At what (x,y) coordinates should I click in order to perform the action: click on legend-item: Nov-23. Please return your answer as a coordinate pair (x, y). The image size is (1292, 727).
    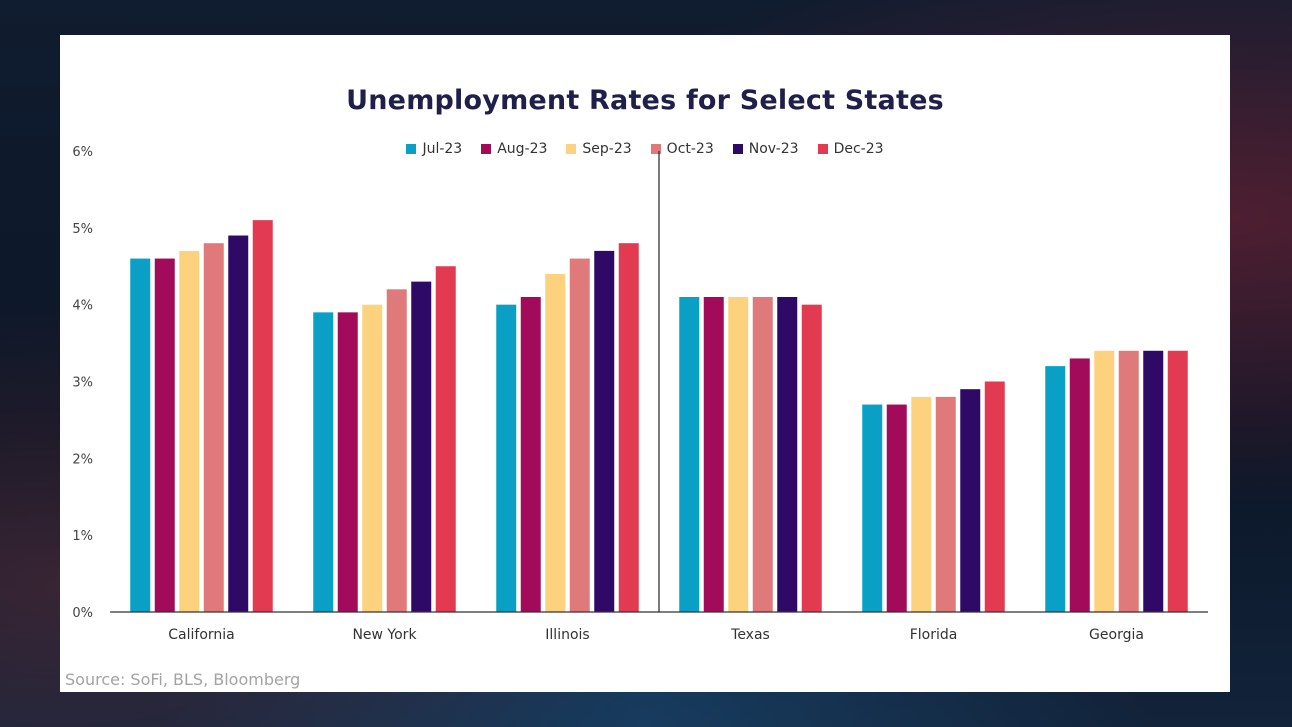
    Looking at the image, I should click on (765, 149).